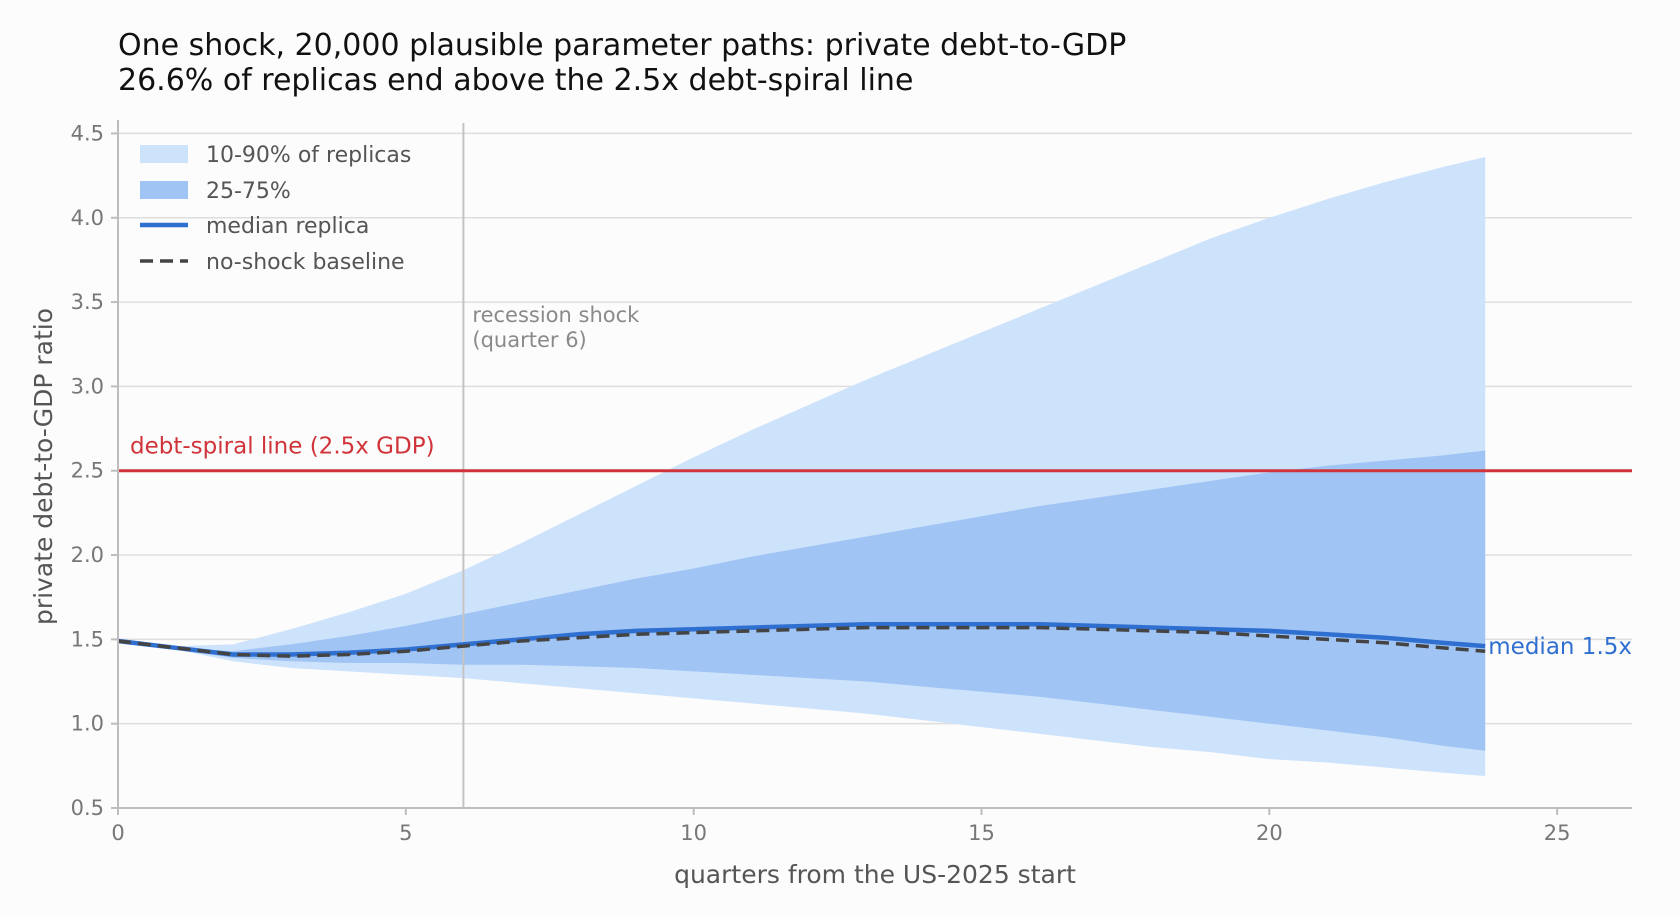 This screenshot has width=1680, height=919. What do you see at coordinates (87, 218) in the screenshot?
I see `y-tick-label: 4.0` at bounding box center [87, 218].